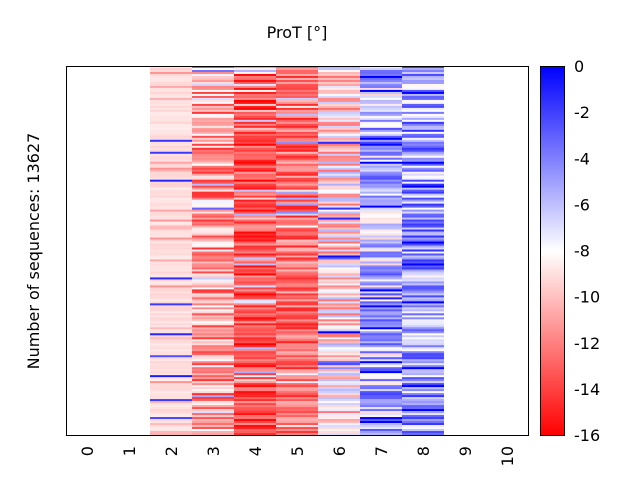 Image resolution: width=640 pixels, height=480 pixels. What do you see at coordinates (255, 451) in the screenshot?
I see `x-tick-label: 4` at bounding box center [255, 451].